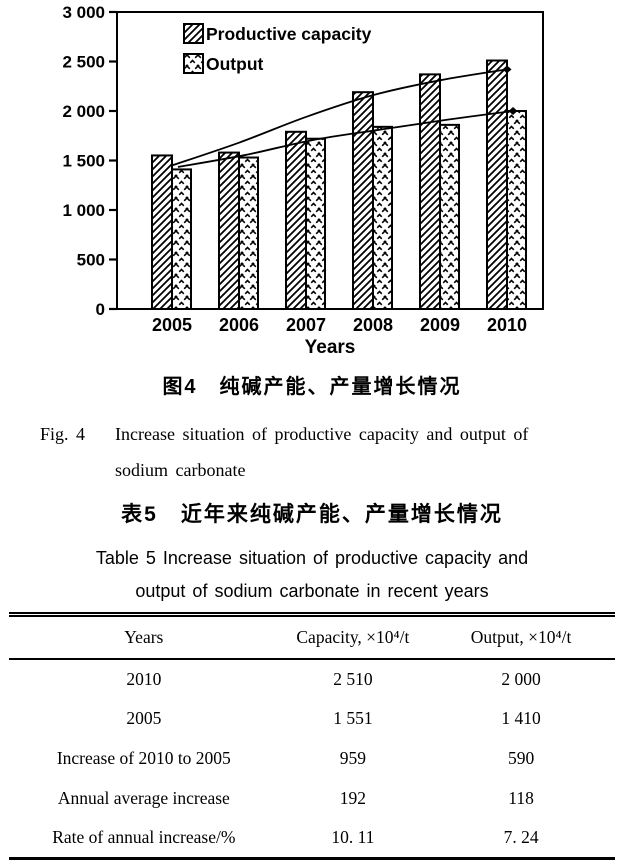  What do you see at coordinates (144, 718) in the screenshot?
I see `table-cell: 2005` at bounding box center [144, 718].